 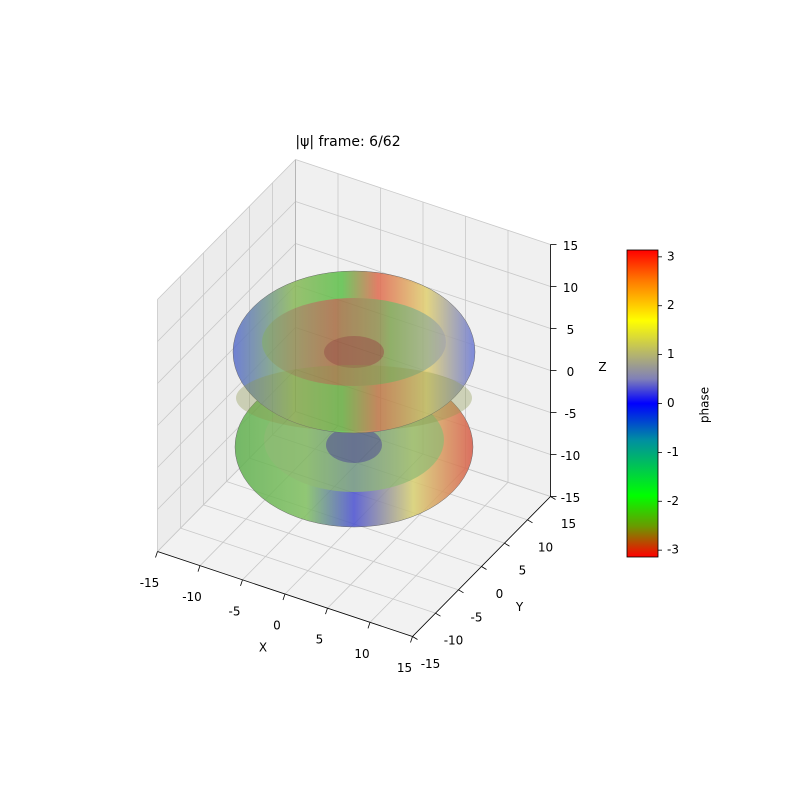 What do you see at coordinates (431, 664) in the screenshot?
I see `y-tick-label: -15` at bounding box center [431, 664].